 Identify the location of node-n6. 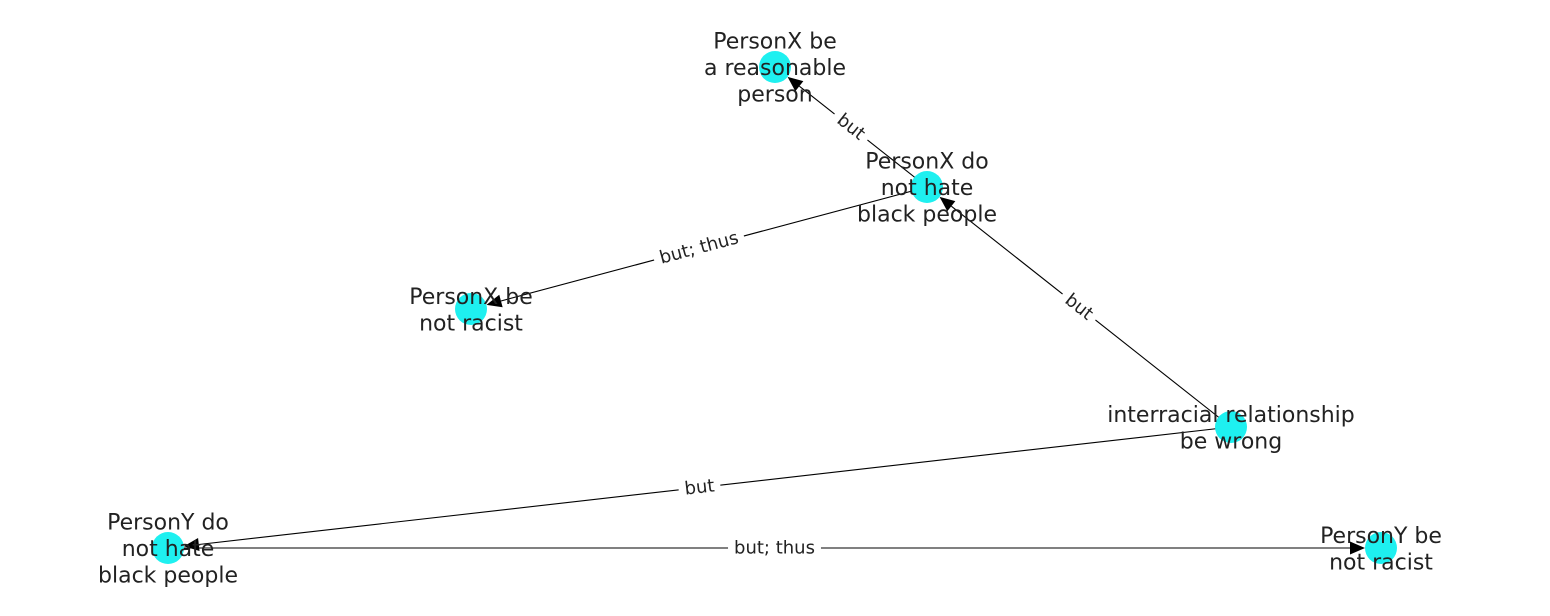
(1381, 548).